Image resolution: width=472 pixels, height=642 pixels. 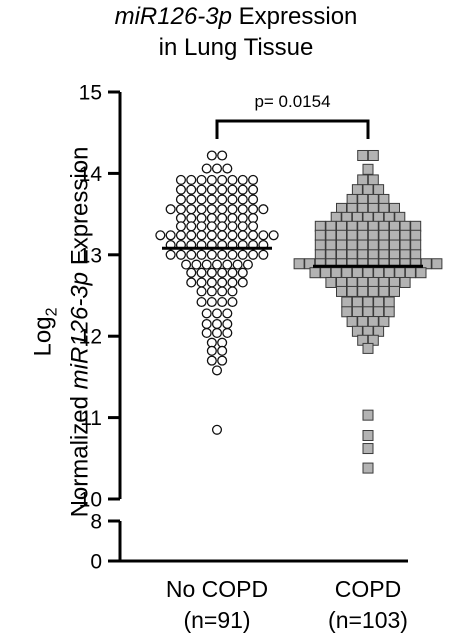 What do you see at coordinates (91, 174) in the screenshot?
I see `y-tick-label: 14` at bounding box center [91, 174].